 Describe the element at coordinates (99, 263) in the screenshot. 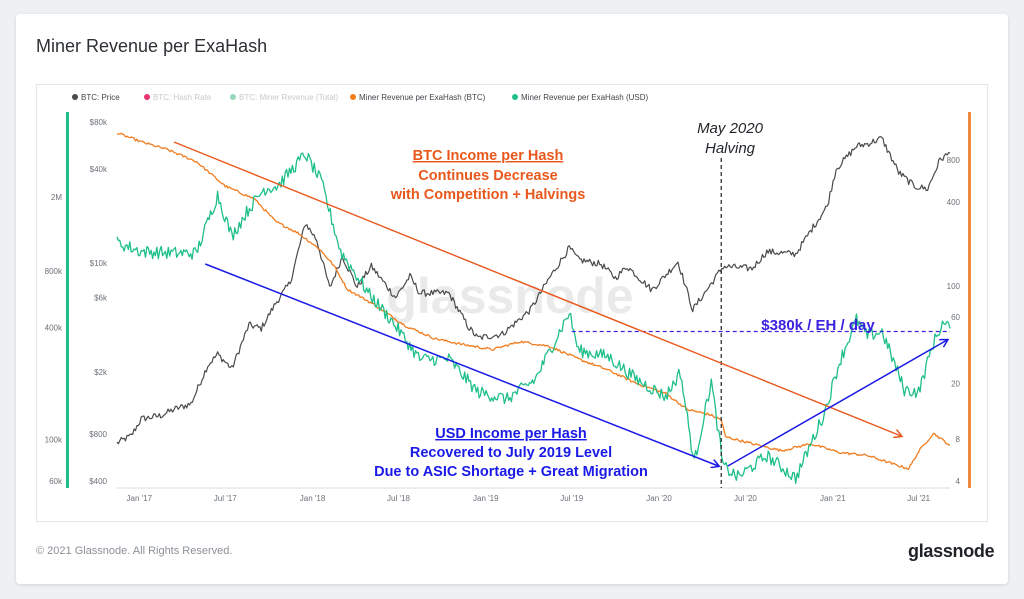

I see `price-tick-label: $10k` at that location.